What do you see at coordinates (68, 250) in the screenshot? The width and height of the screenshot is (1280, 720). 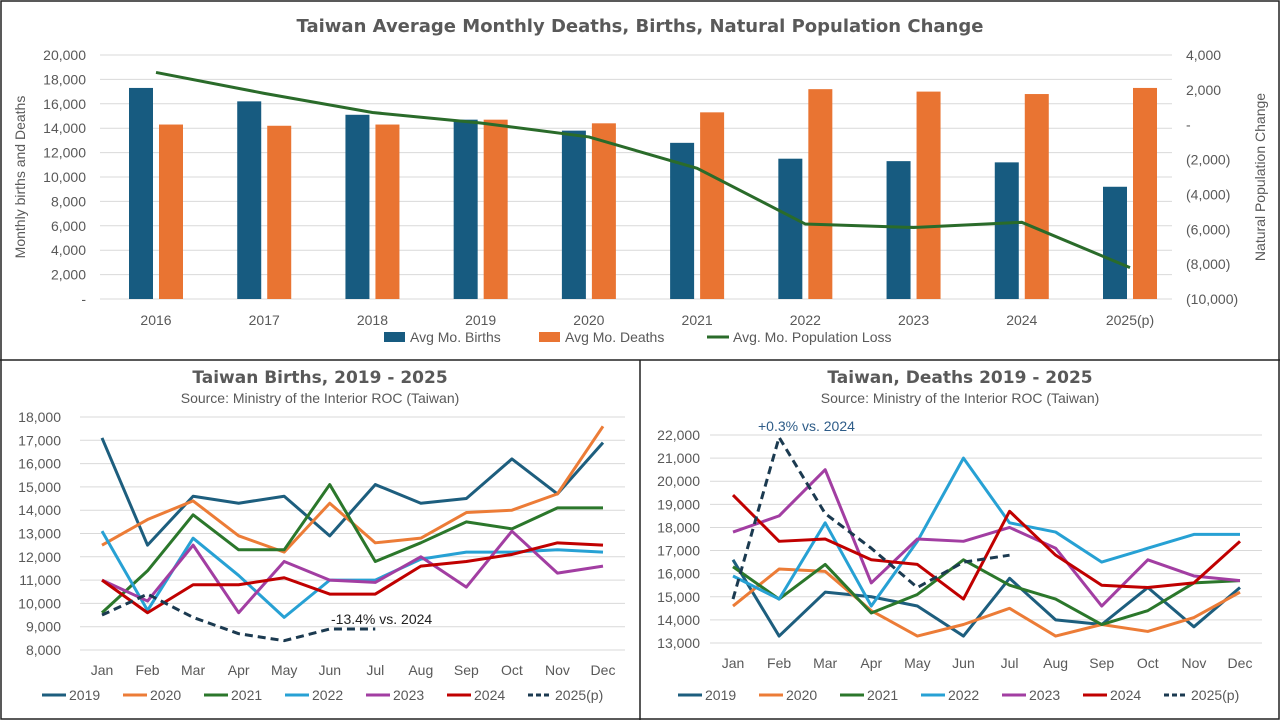 I see `y-tick-label: 4,000` at bounding box center [68, 250].